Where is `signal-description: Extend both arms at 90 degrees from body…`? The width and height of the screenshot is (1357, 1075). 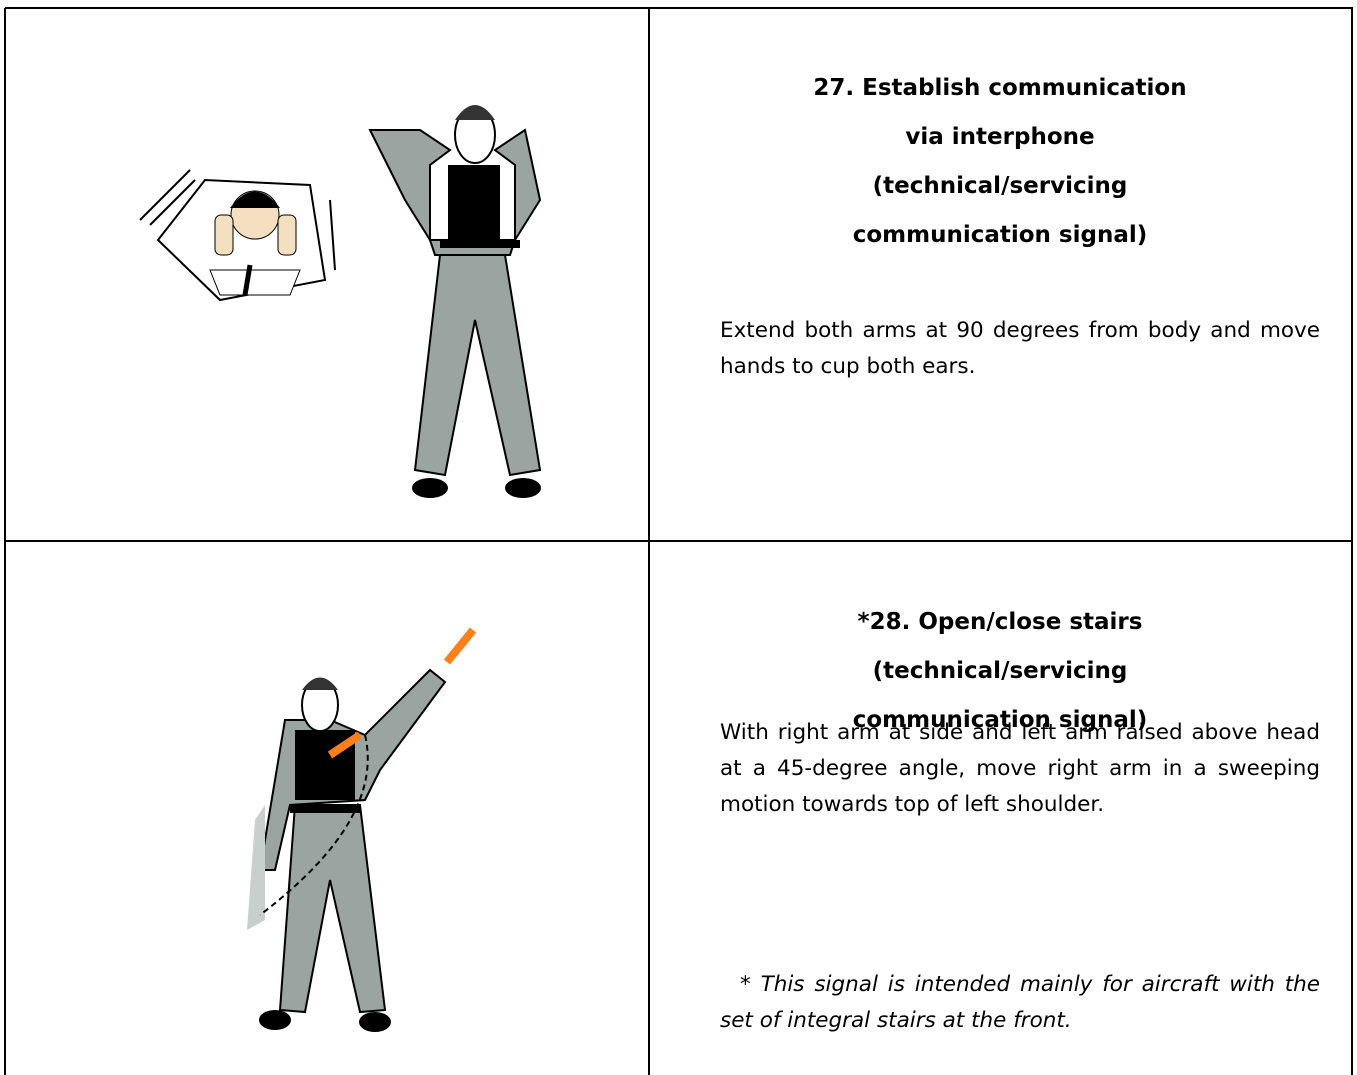 signal-description: Extend both arms at 90 degrees from body… is located at coordinates (1020, 348).